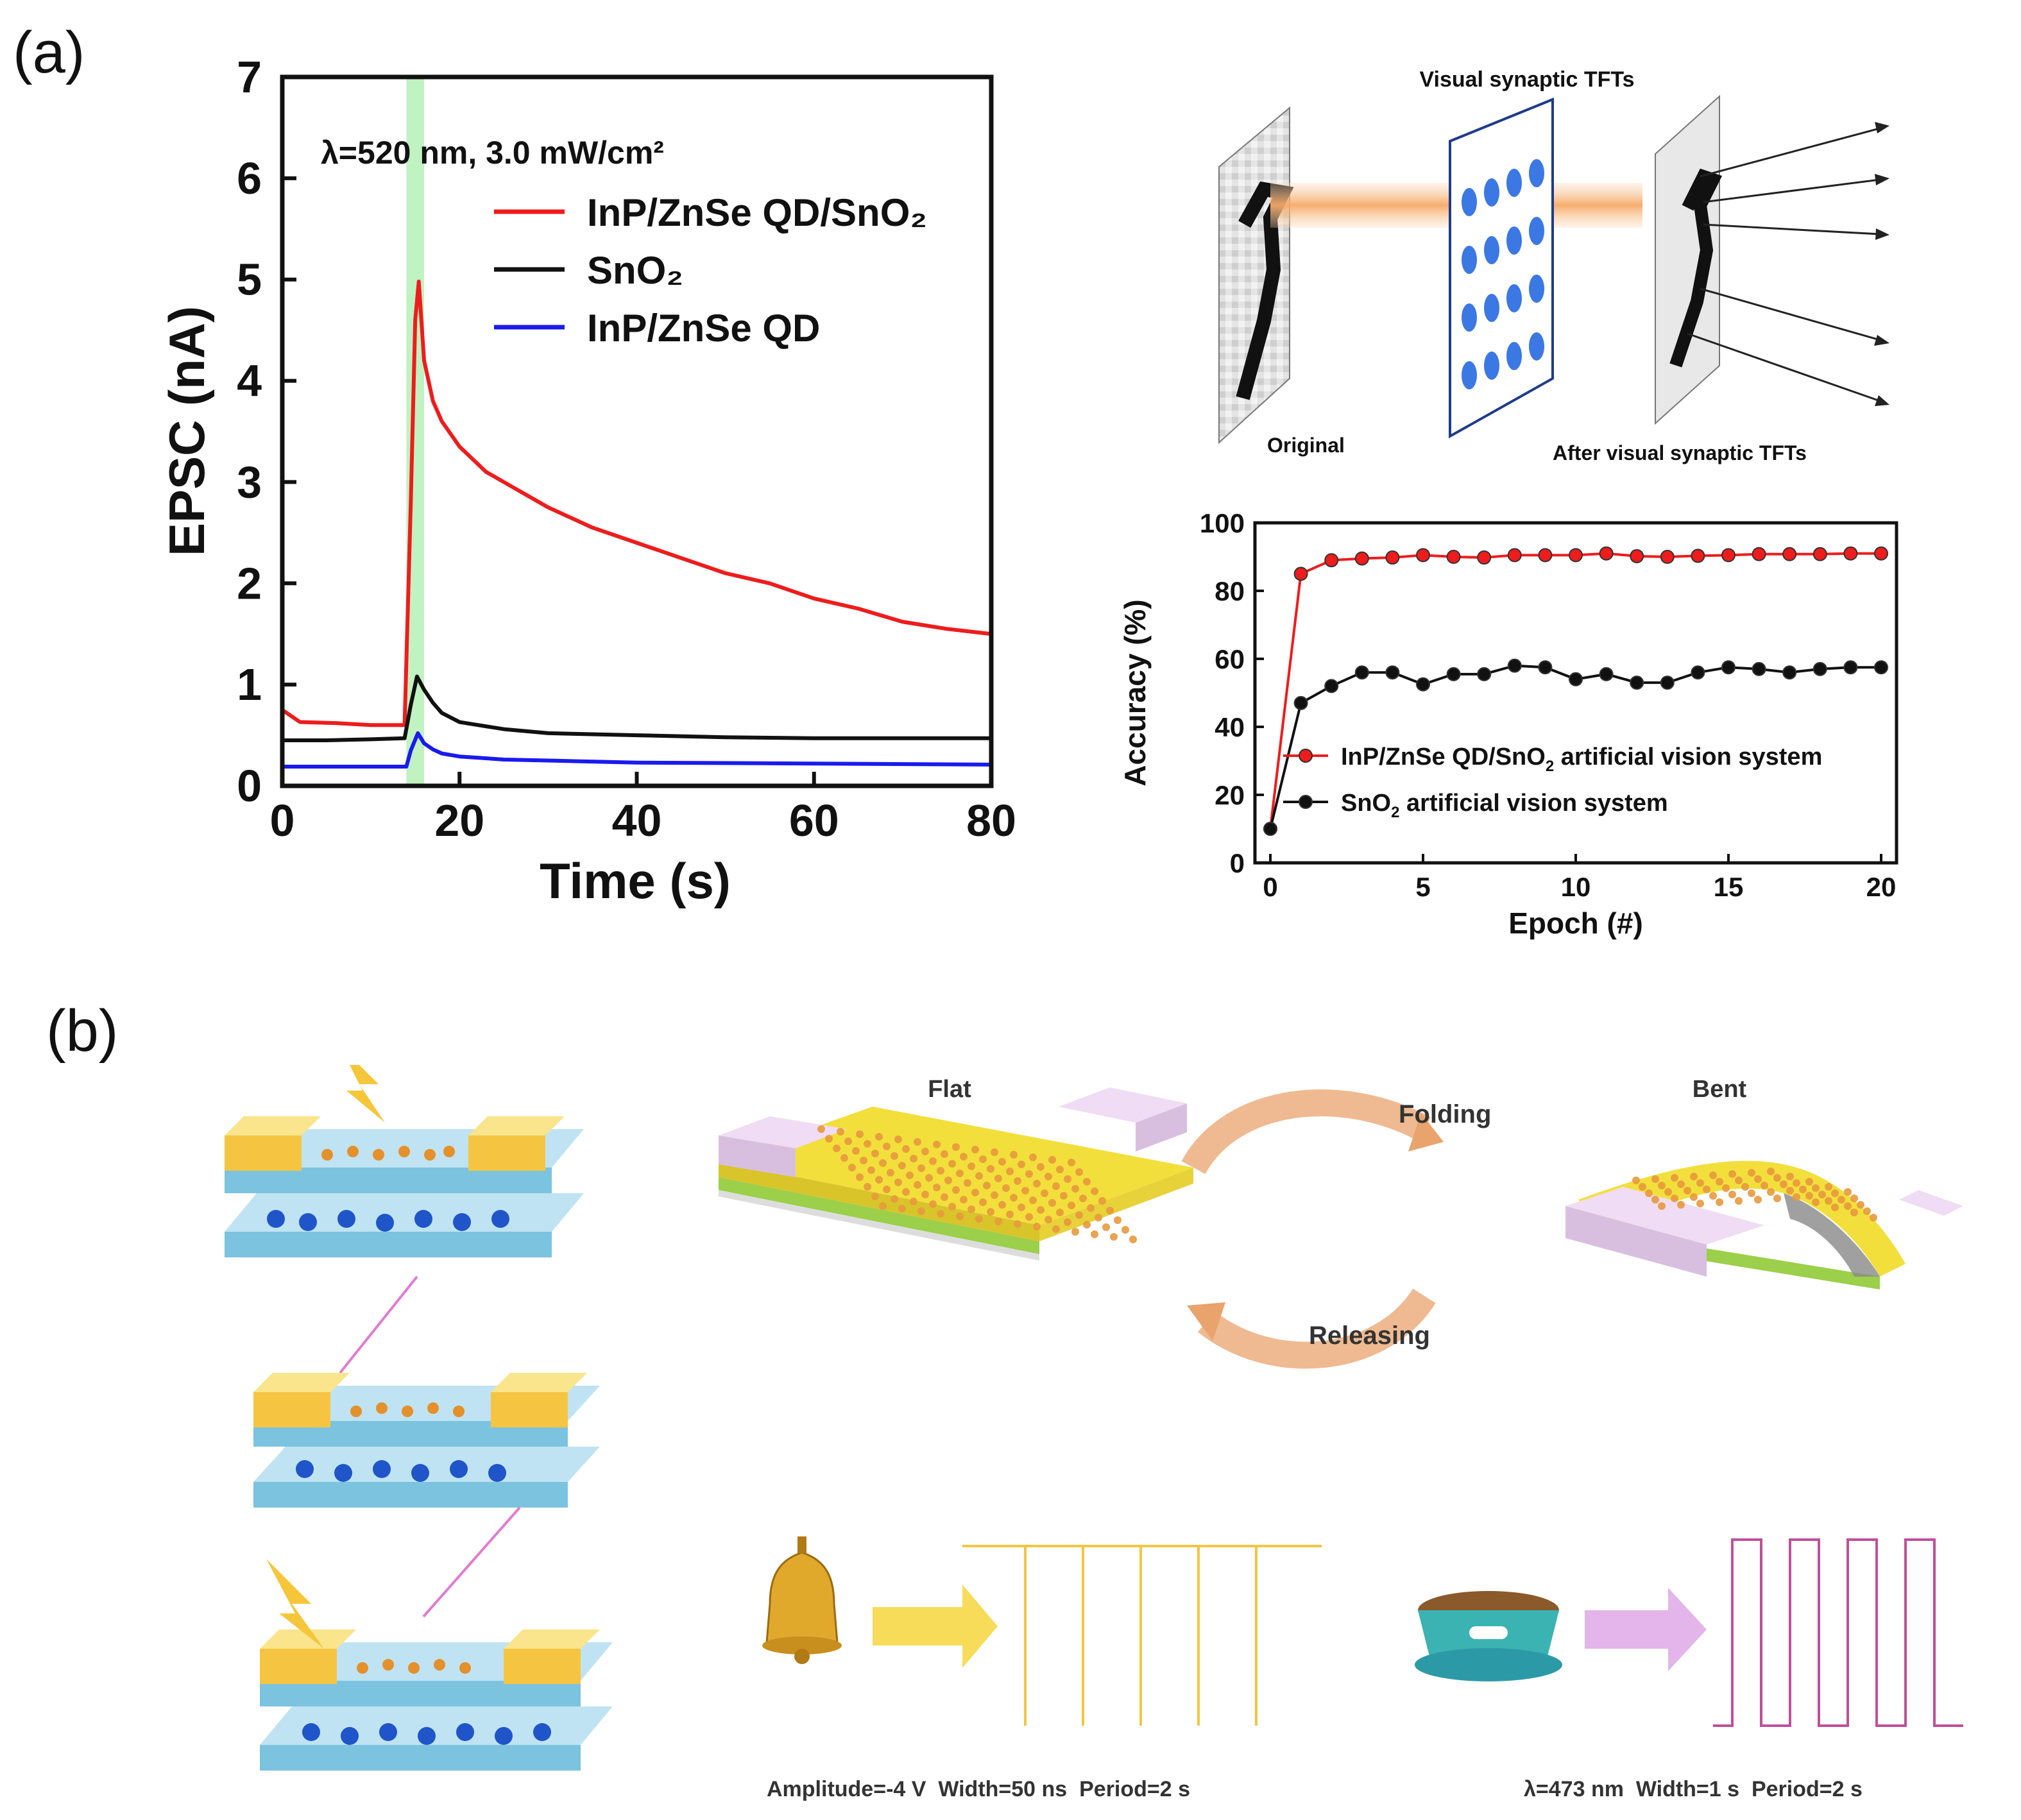 This screenshot has height=1820, width=2021. Describe the element at coordinates (249, 77) in the screenshot. I see `y-tick-label-7: 7` at that location.